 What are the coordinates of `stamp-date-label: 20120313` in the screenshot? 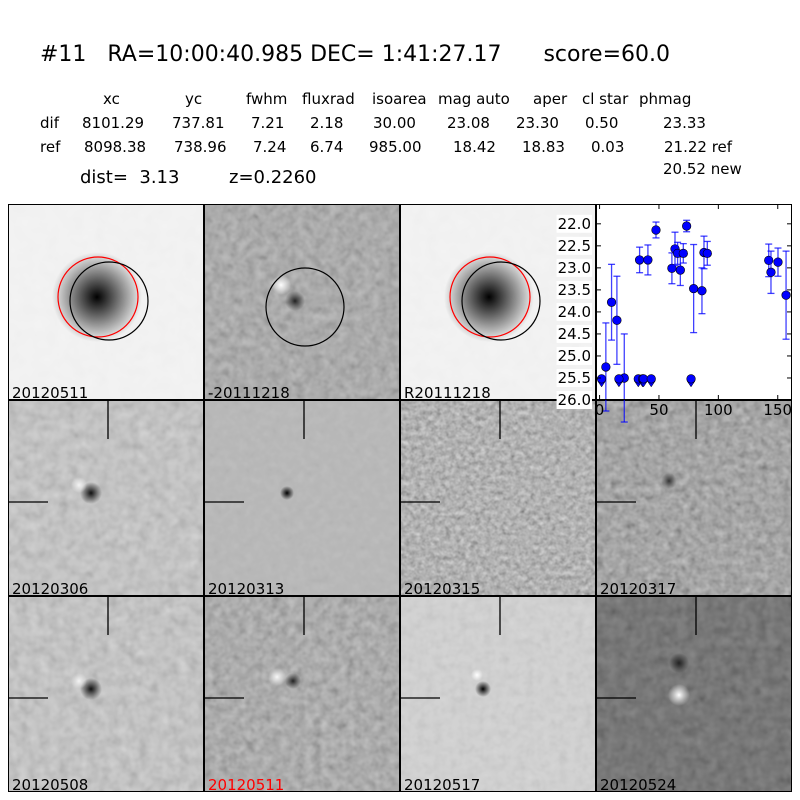 It's located at (246, 588).